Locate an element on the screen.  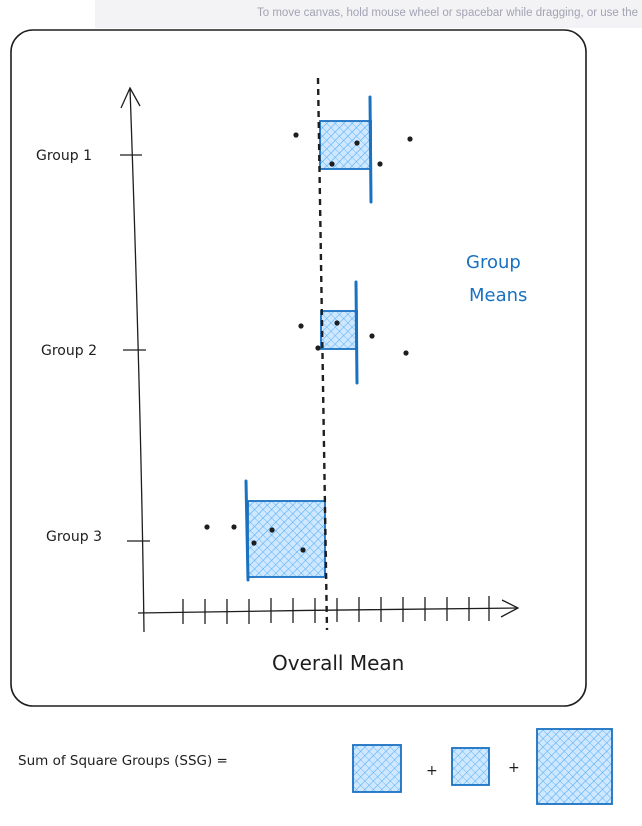
x-axis-arrowhead is located at coordinates (510, 608).